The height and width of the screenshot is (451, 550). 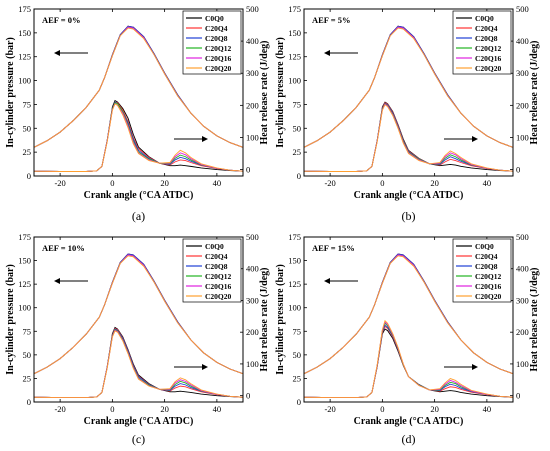 What do you see at coordinates (264, 320) in the screenshot?
I see `y-right-axis-title: Heat release rate (J/deg)` at bounding box center [264, 320].